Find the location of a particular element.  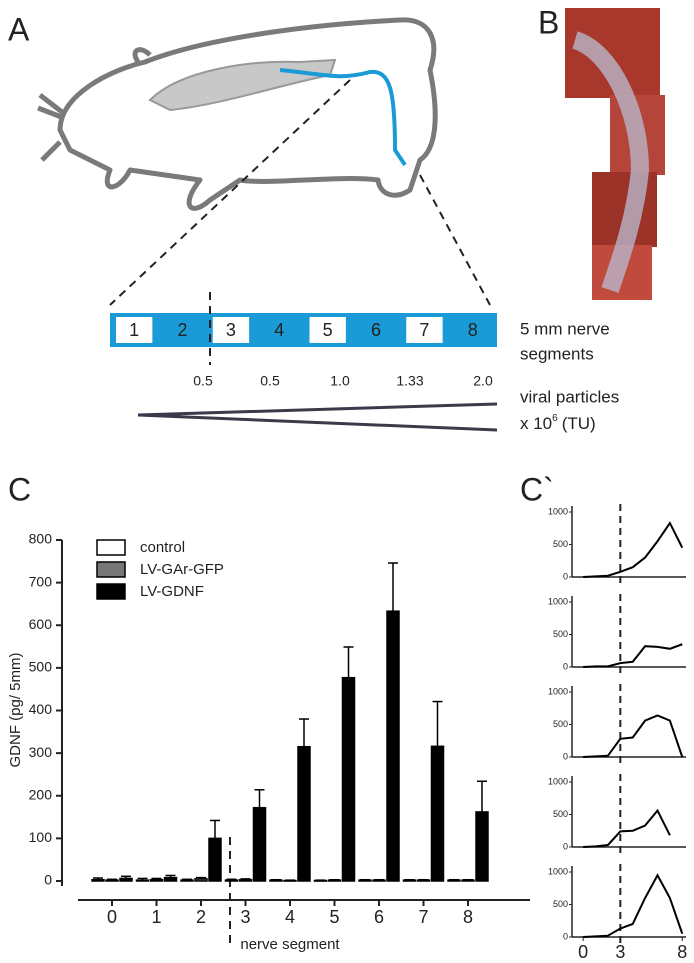

dose-unit: x 106 (TU) is located at coordinates (558, 423).